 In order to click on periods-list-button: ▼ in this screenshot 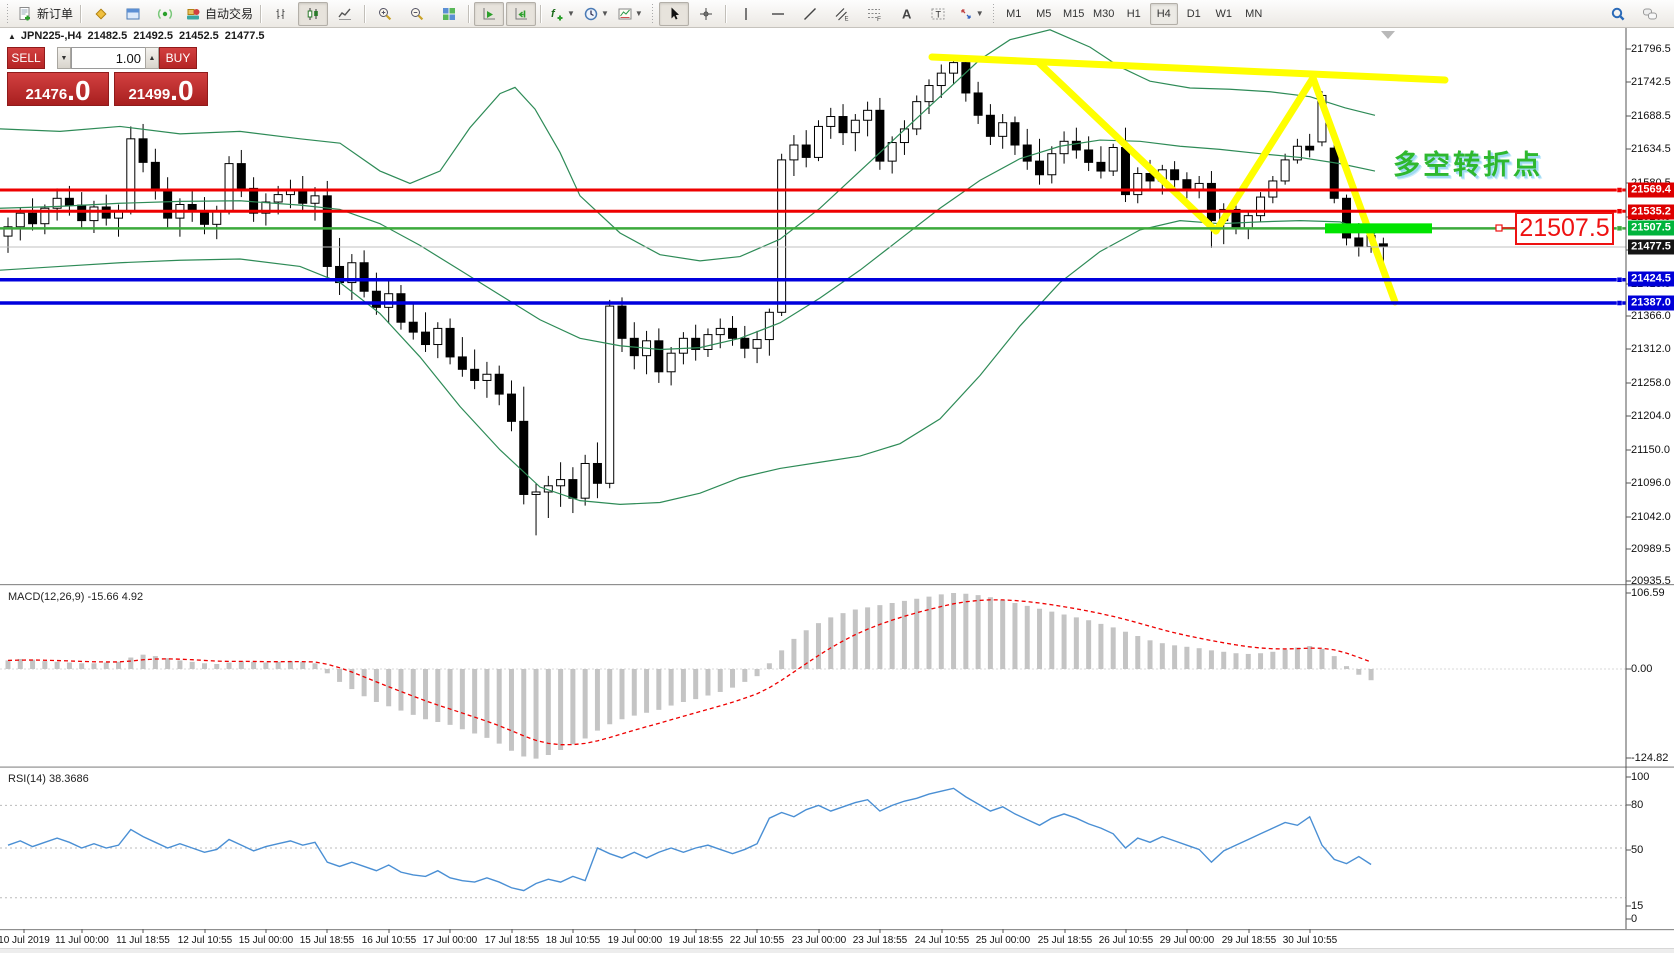, I will do `click(596, 14)`.